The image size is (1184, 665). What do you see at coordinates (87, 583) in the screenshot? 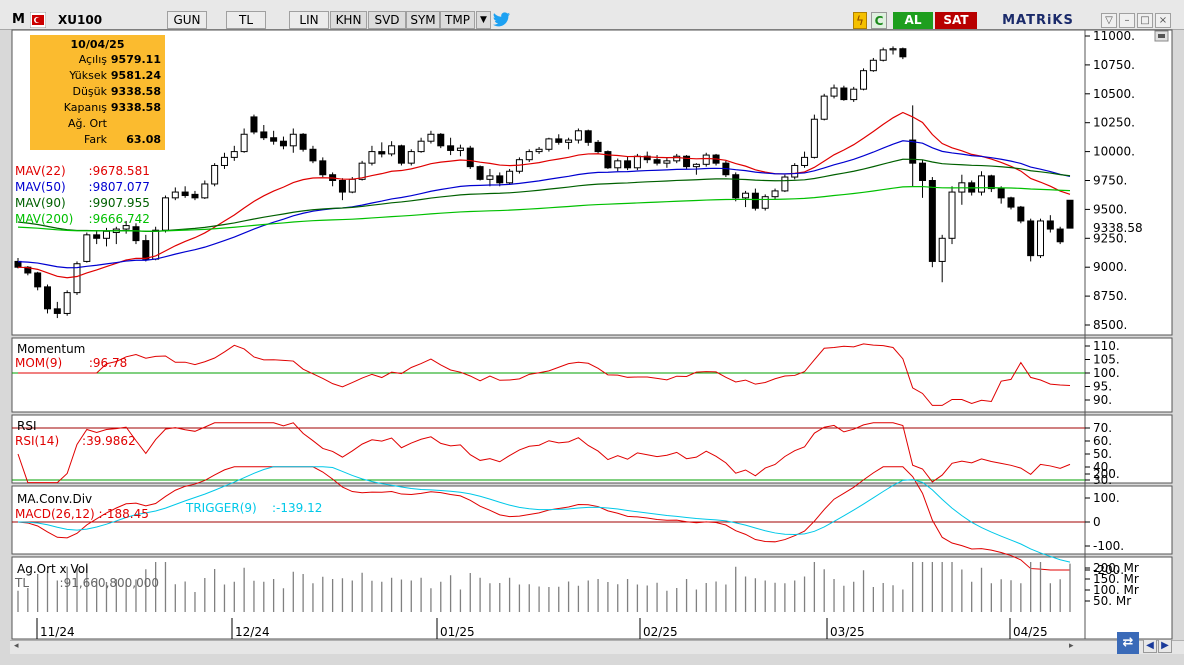
I see `legend-volume: TL :91,660,800,000` at bounding box center [87, 583].